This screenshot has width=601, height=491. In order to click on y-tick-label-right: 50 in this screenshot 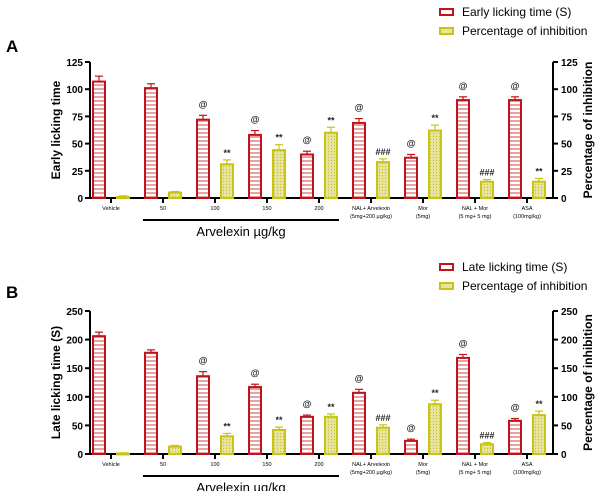, I will do `click(567, 426)`.